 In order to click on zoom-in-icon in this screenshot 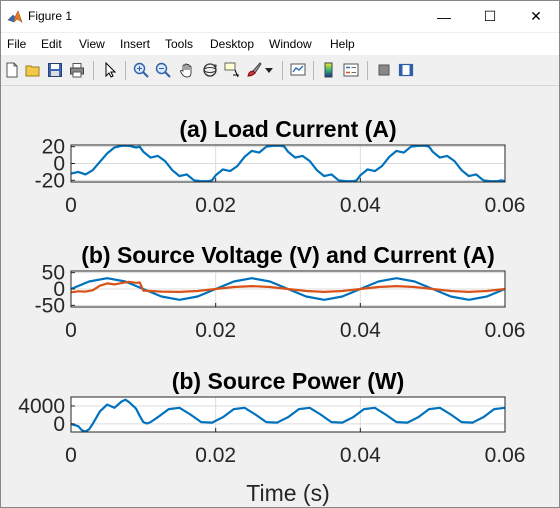, I will do `click(141, 70)`.